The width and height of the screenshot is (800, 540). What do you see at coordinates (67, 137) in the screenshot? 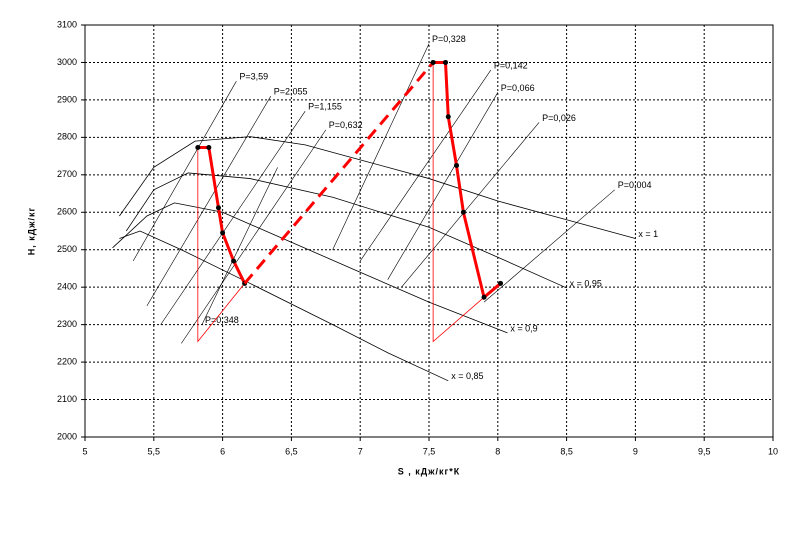
I see `y-tick-label: 2800` at bounding box center [67, 137].